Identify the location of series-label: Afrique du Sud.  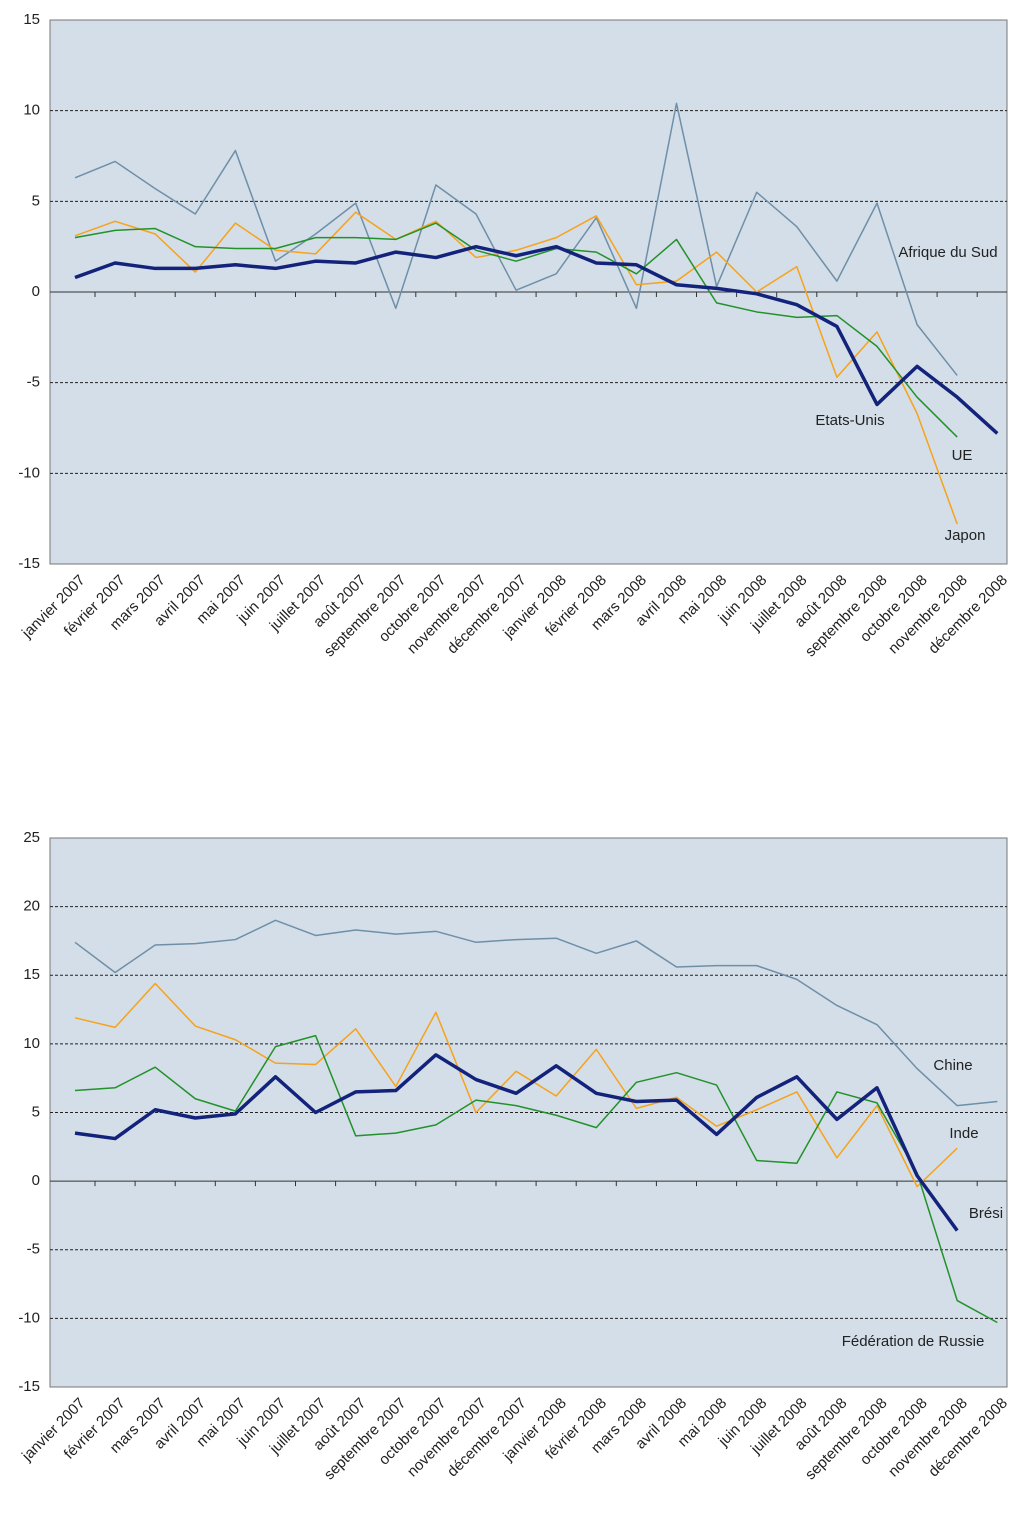
(947, 252).